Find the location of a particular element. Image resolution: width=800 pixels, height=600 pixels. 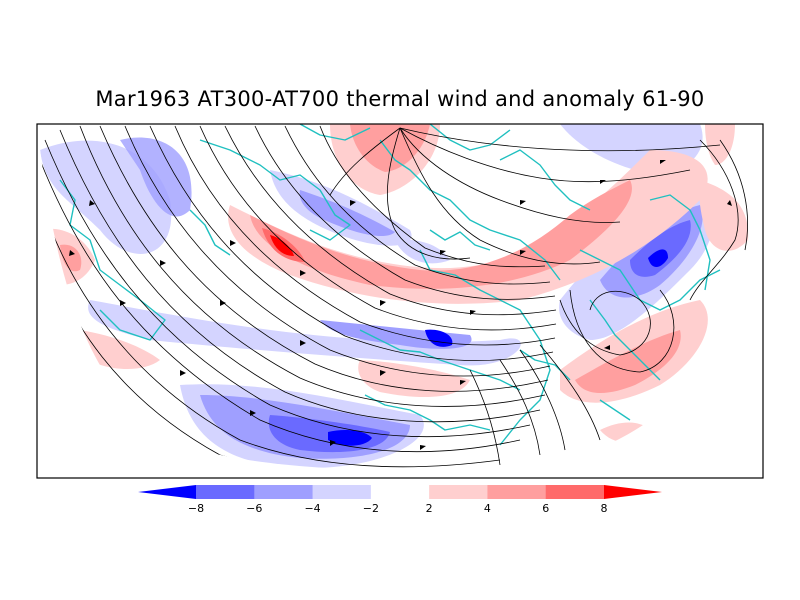

colorbar-label: 4 is located at coordinates (487, 508).